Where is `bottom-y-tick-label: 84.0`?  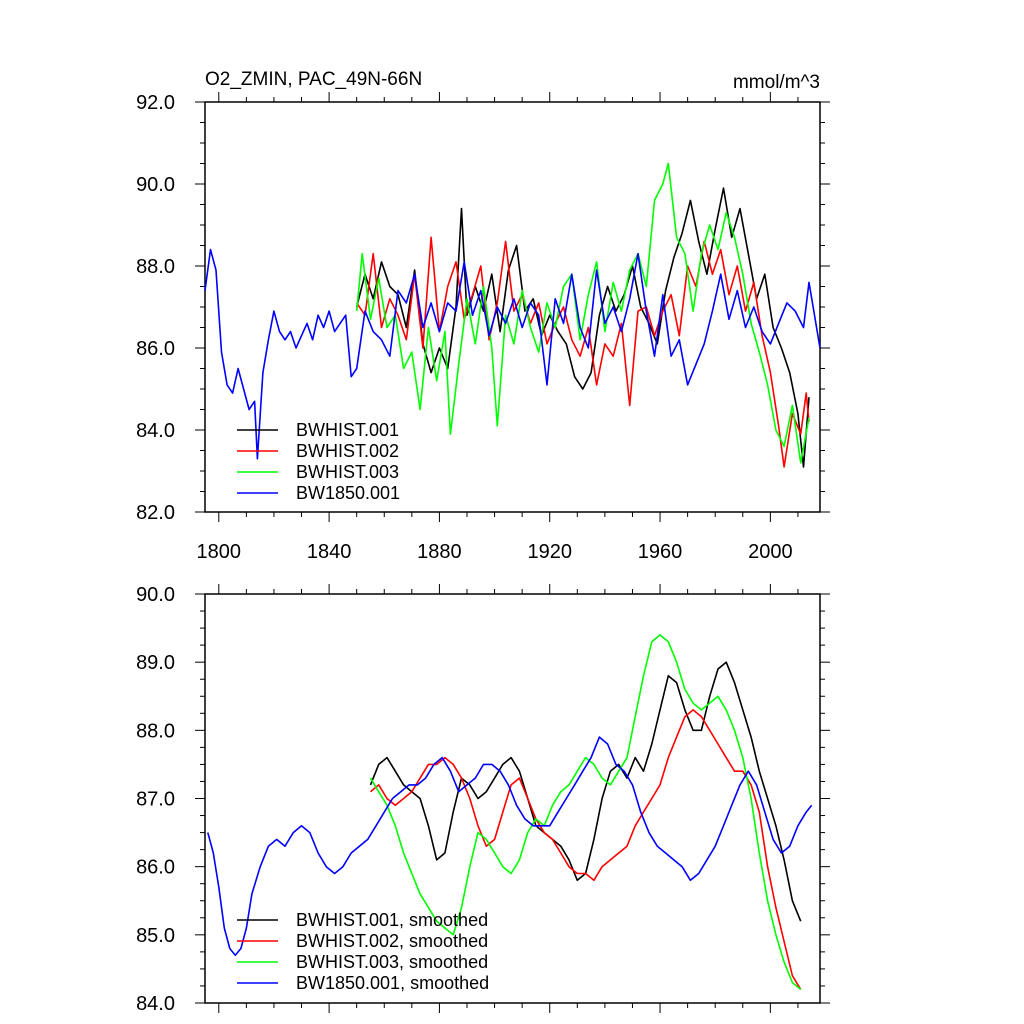
bottom-y-tick-label: 84.0 is located at coordinates (155, 1004).